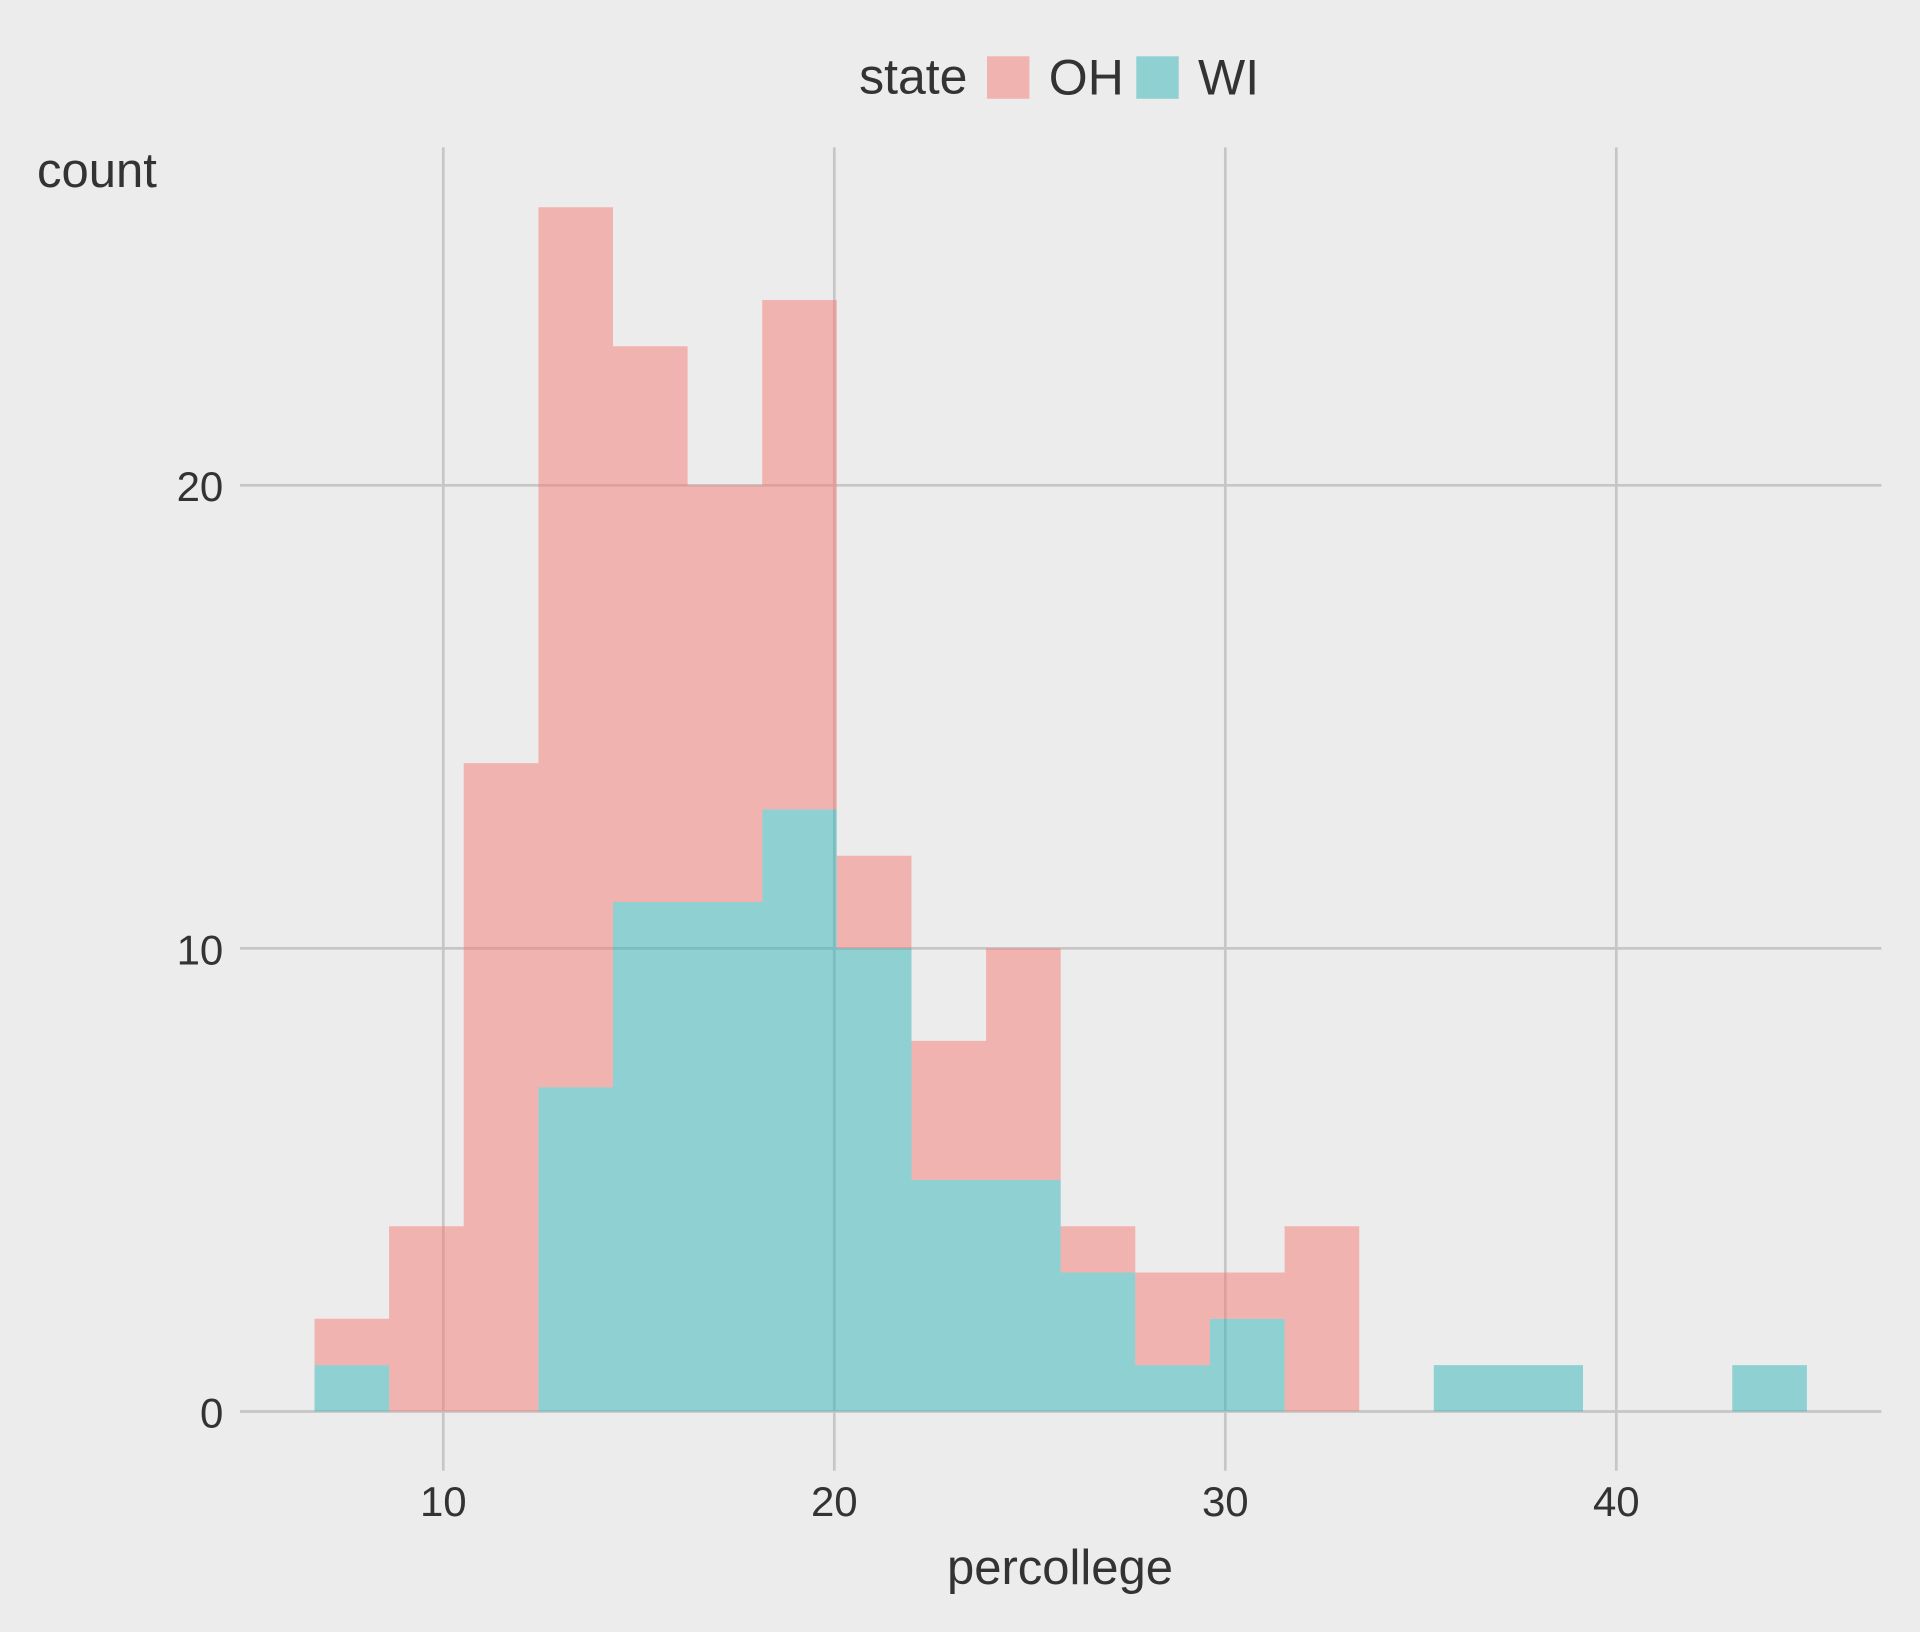  Describe the element at coordinates (1616, 1501) in the screenshot. I see `svg-text: 40` at that location.